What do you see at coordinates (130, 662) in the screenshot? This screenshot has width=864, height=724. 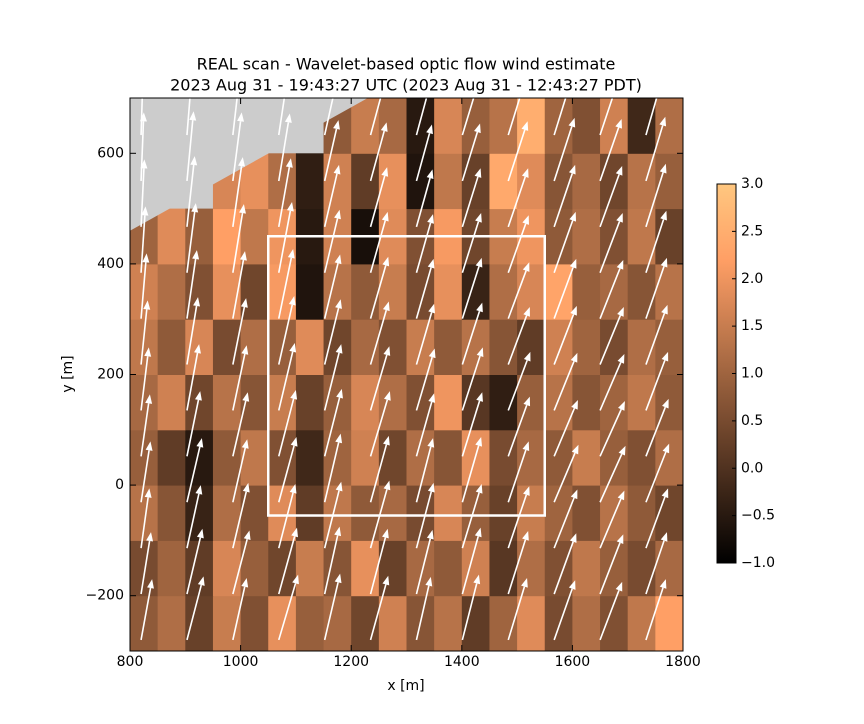 I see `x-tick-label: 800` at bounding box center [130, 662].